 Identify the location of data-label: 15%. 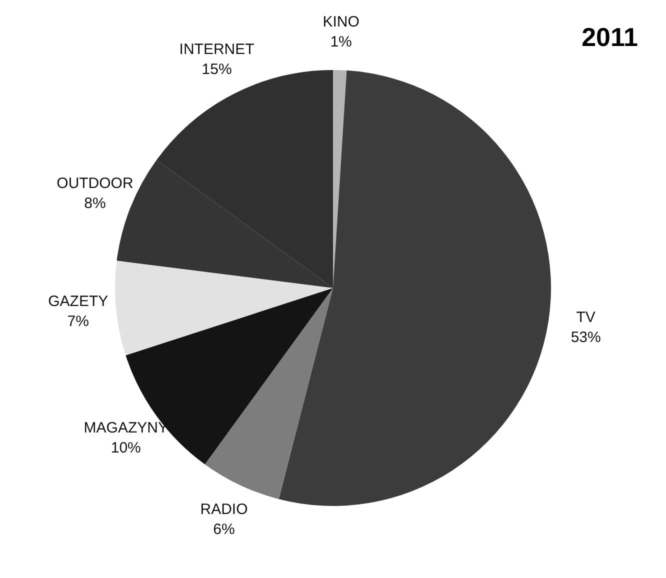
(217, 69).